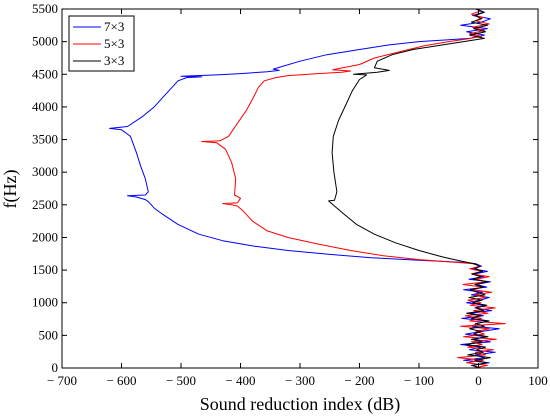 The width and height of the screenshot is (550, 418). I want to click on y-axis-label: f(Hz), so click(10, 189).